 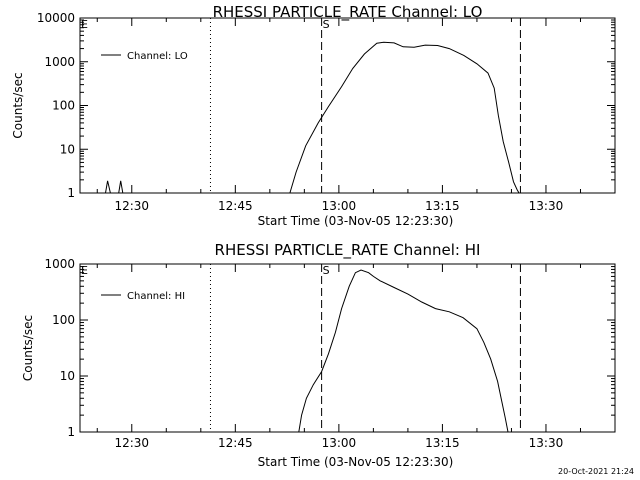 I want to click on lo-y-tick-label: 100, so click(x=63, y=106).